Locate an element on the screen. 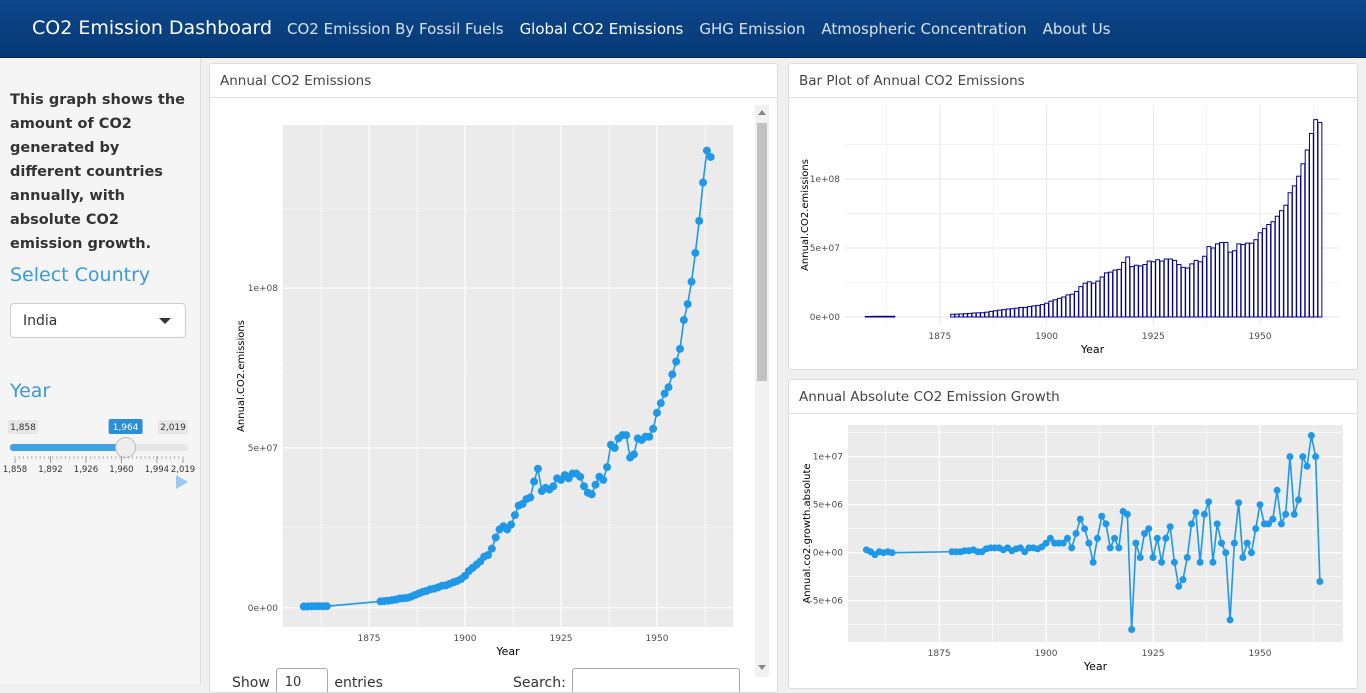 Image resolution: width=1366 pixels, height=693 pixels. slider-tick-label: 1,892 is located at coordinates (50, 470).